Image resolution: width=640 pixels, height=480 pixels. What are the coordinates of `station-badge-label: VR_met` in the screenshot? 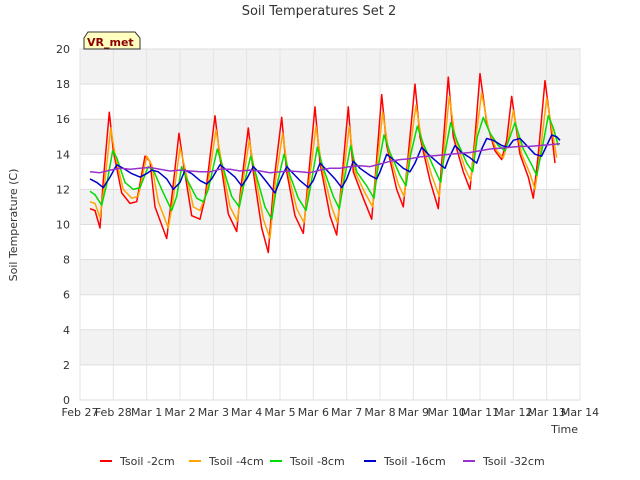 It's located at (110, 42).